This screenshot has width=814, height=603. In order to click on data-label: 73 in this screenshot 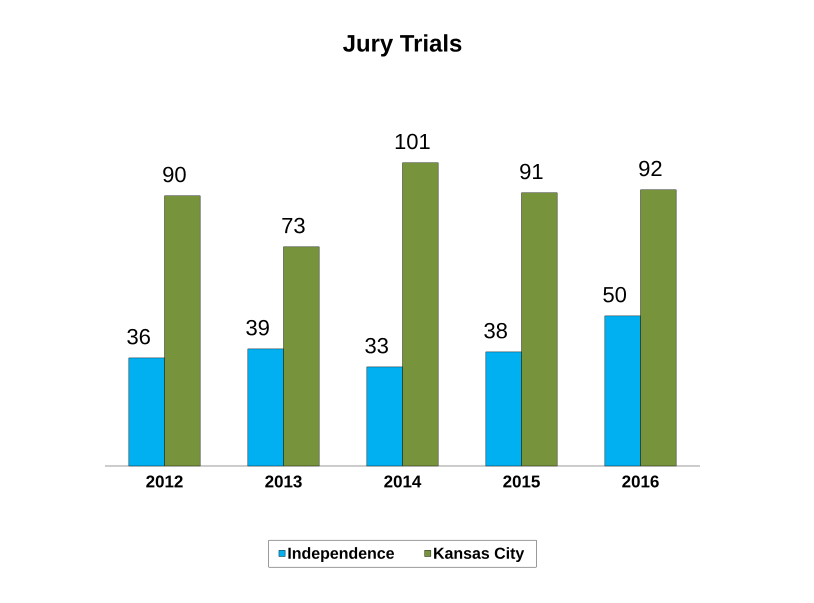, I will do `click(293, 226)`.